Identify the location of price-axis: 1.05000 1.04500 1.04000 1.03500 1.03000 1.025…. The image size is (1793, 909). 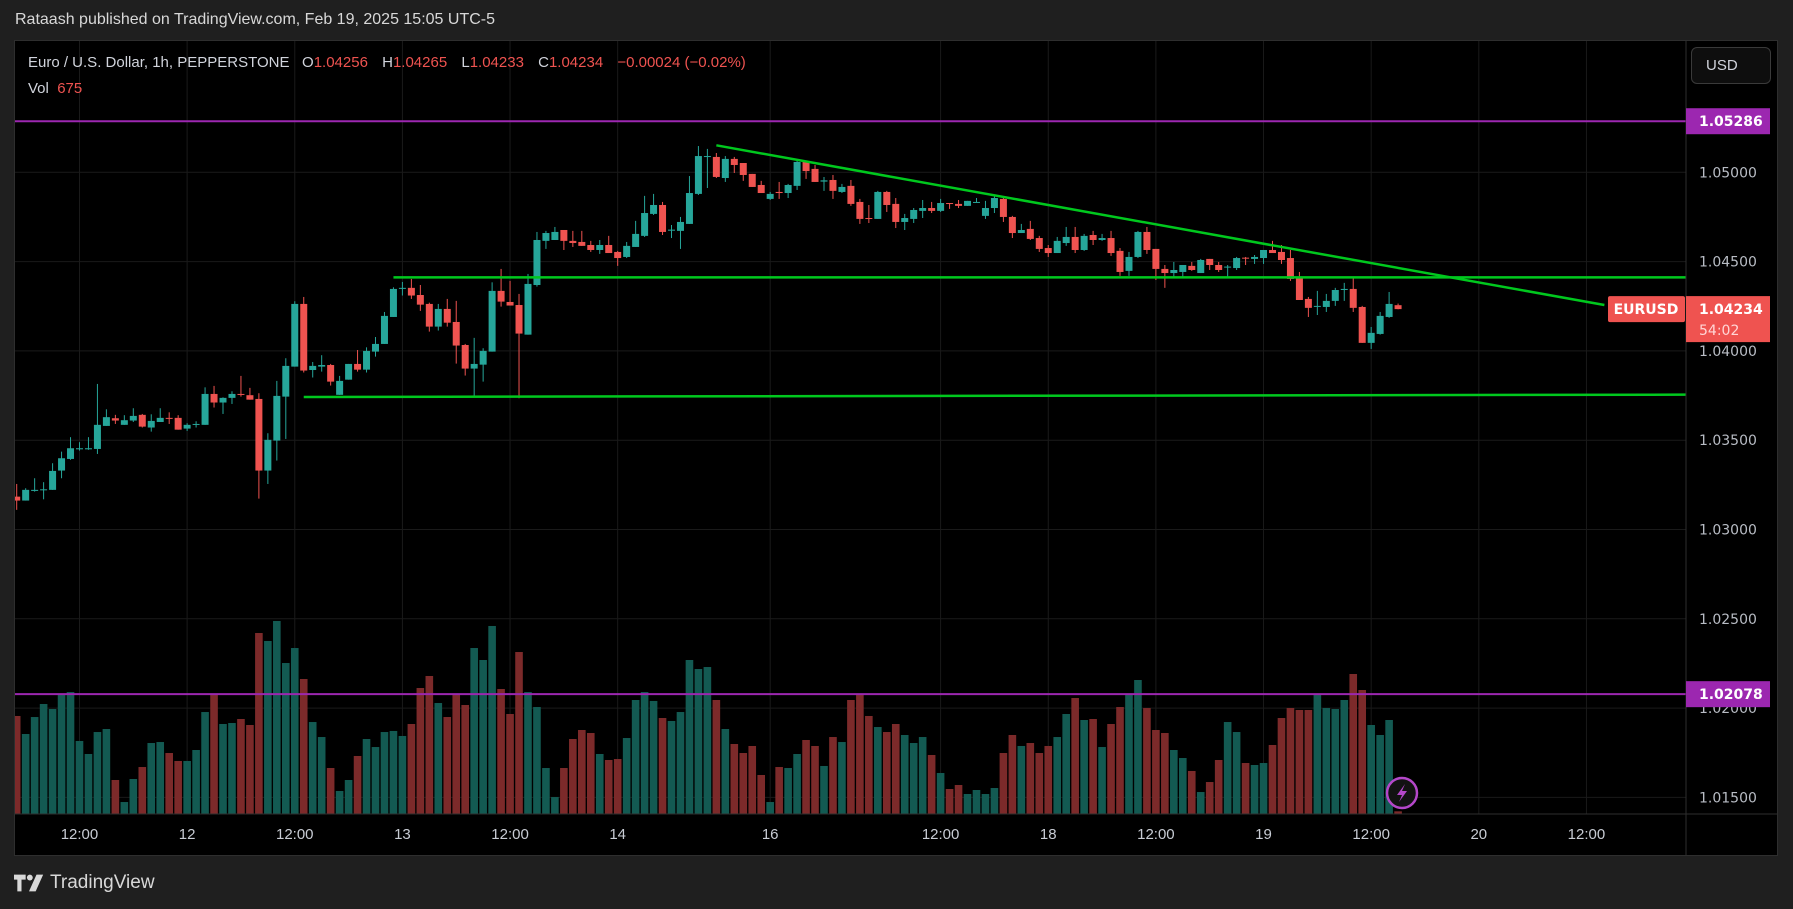
(1728, 485).